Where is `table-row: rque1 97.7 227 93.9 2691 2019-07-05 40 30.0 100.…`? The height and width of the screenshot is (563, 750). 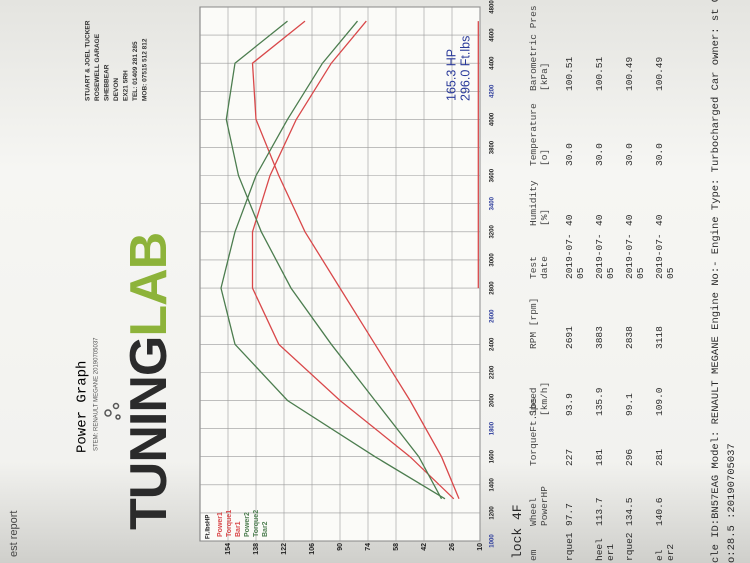
table-row: rque1 97.7 227 93.9 2691 2019-07-05 40 30.0 100.… is located at coordinates (579, 281).